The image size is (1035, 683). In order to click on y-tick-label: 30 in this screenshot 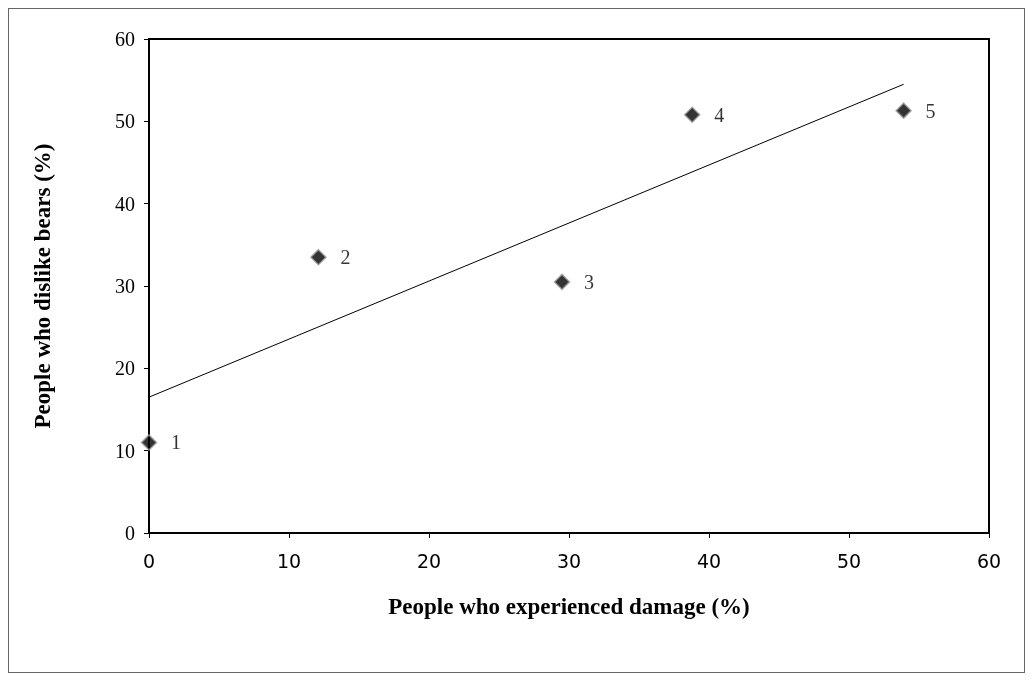, I will do `click(125, 286)`.